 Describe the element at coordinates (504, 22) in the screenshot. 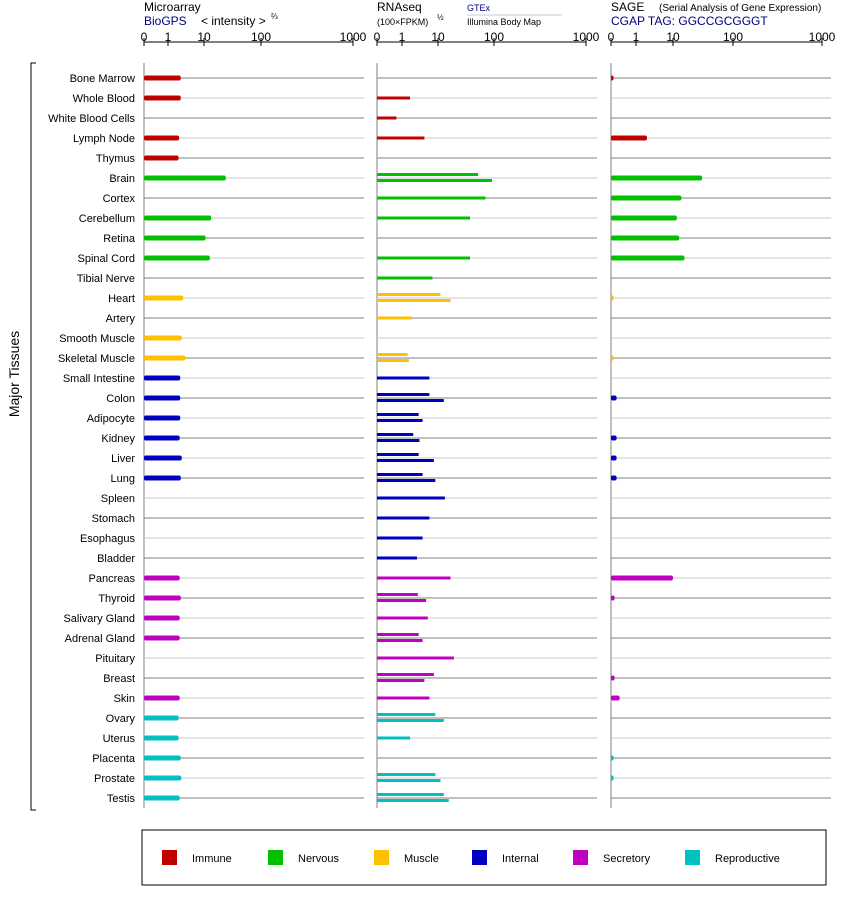

I see `illumina-label: Illumina Body Map` at that location.